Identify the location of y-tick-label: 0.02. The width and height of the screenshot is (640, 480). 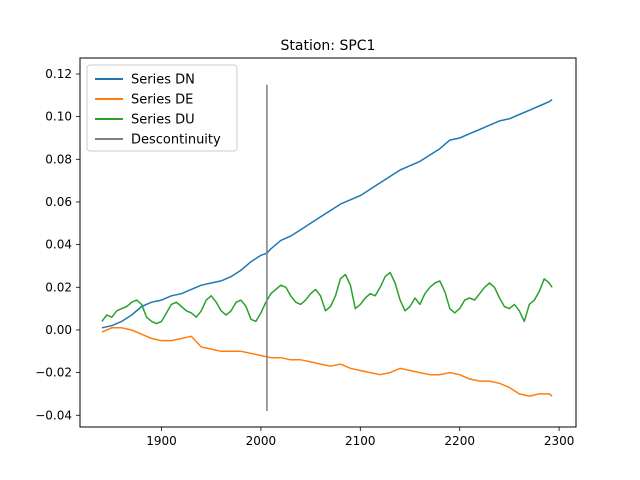
(58, 287).